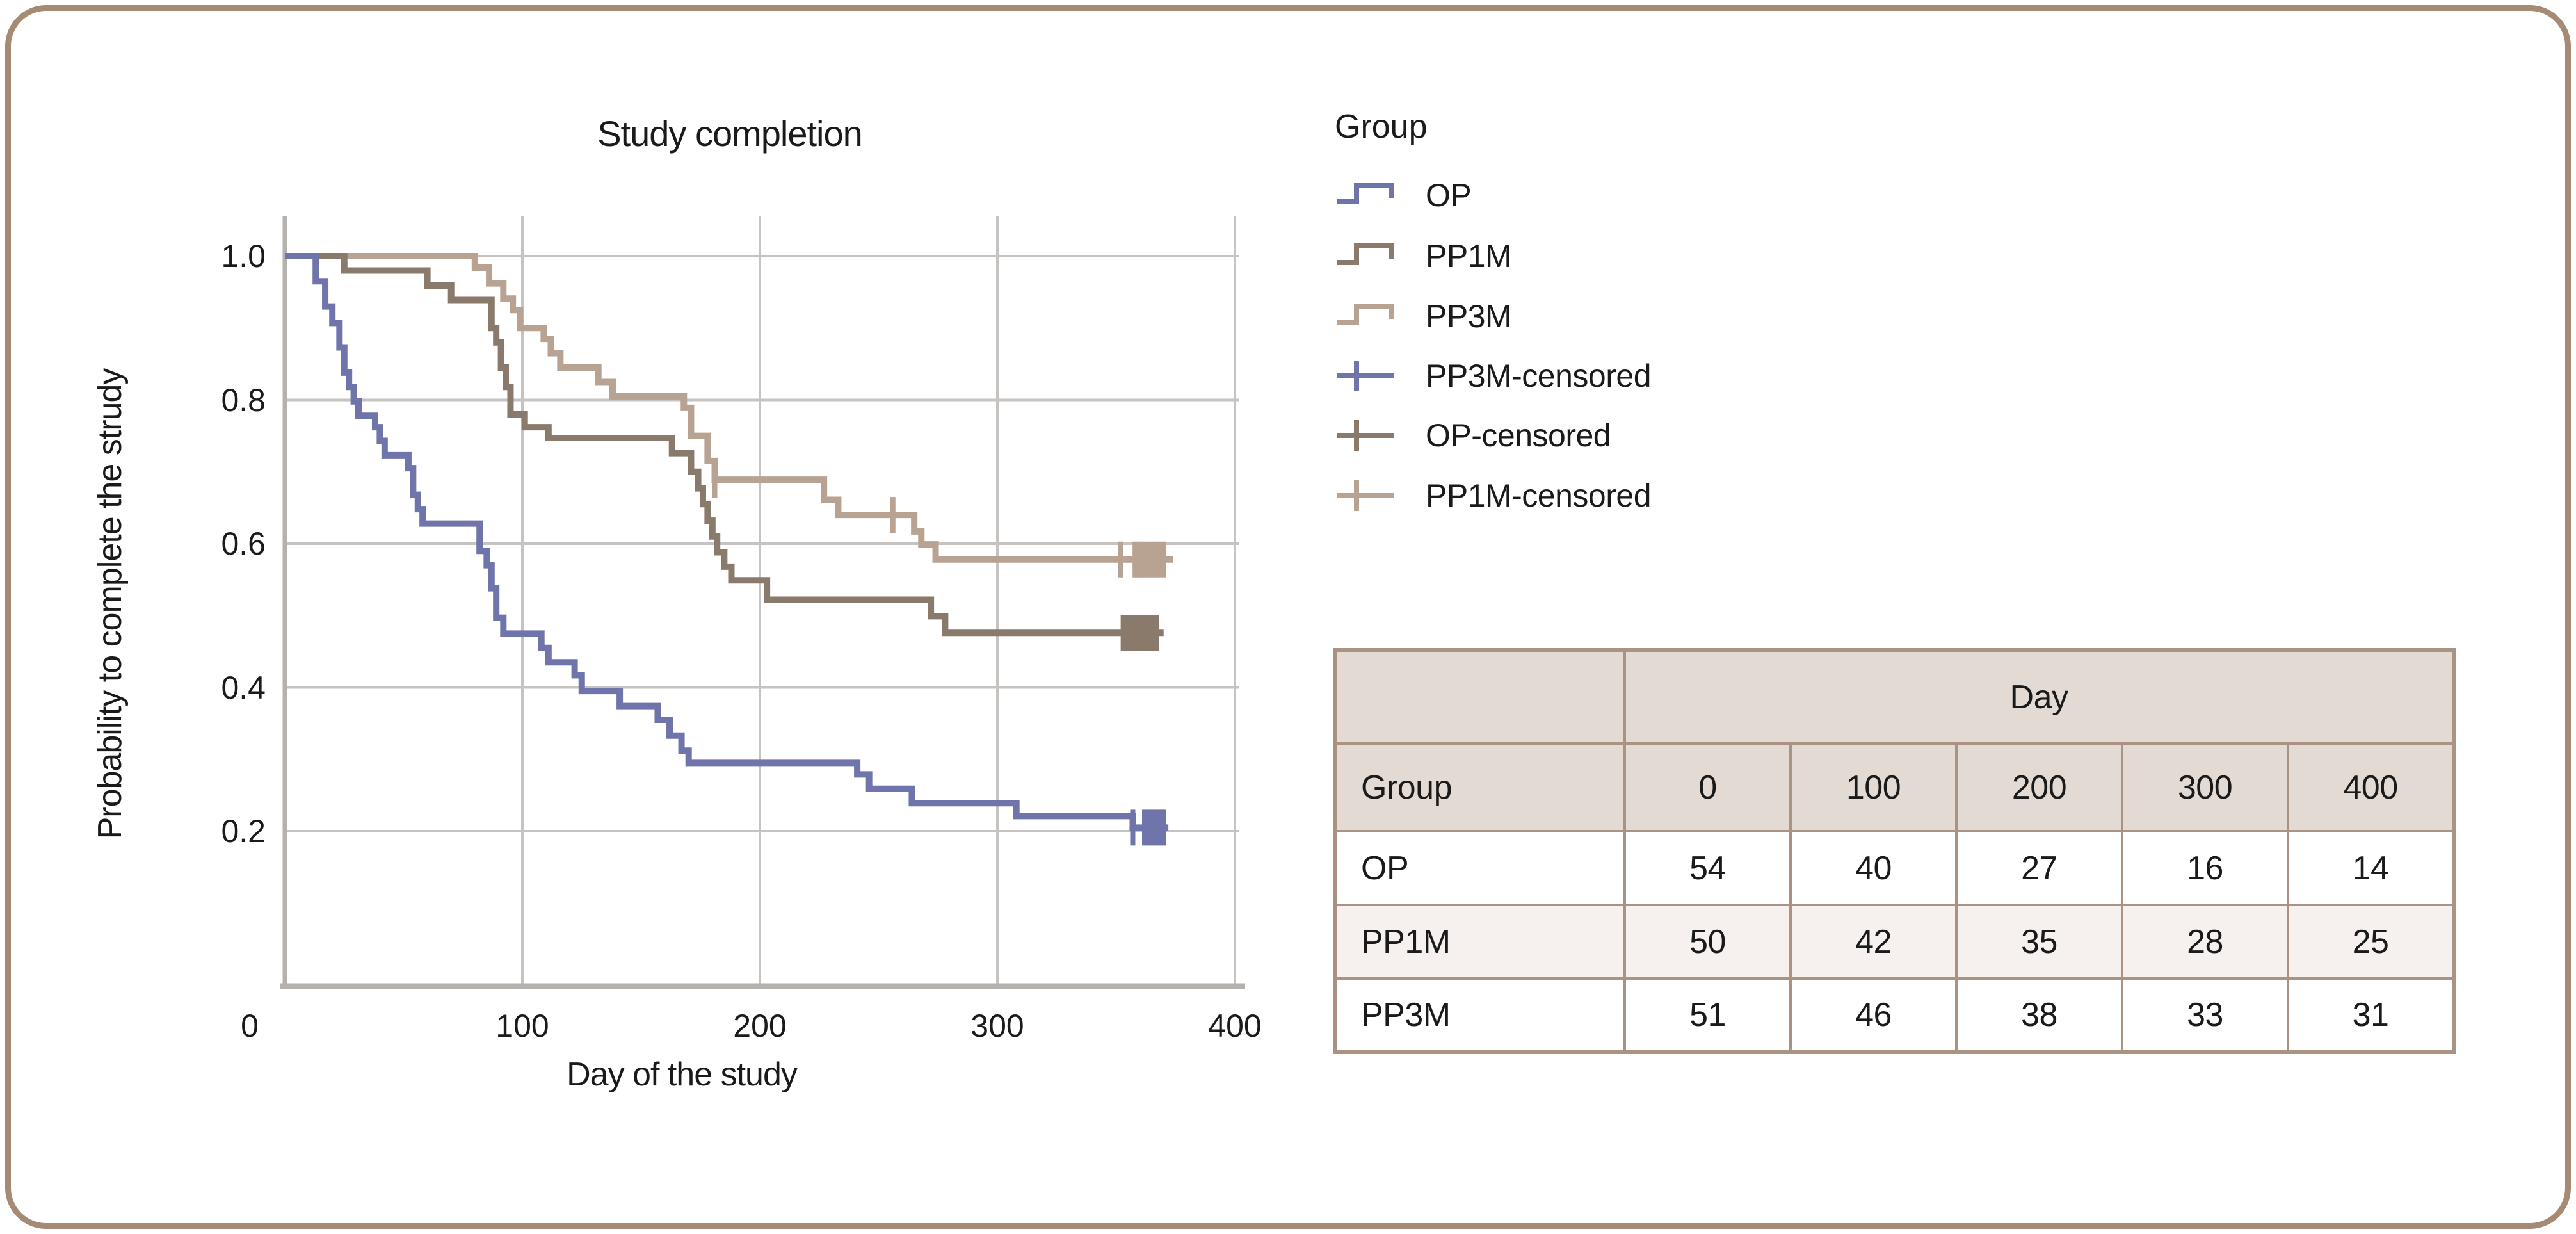  I want to click on count-cell: 28, so click(2205, 942).